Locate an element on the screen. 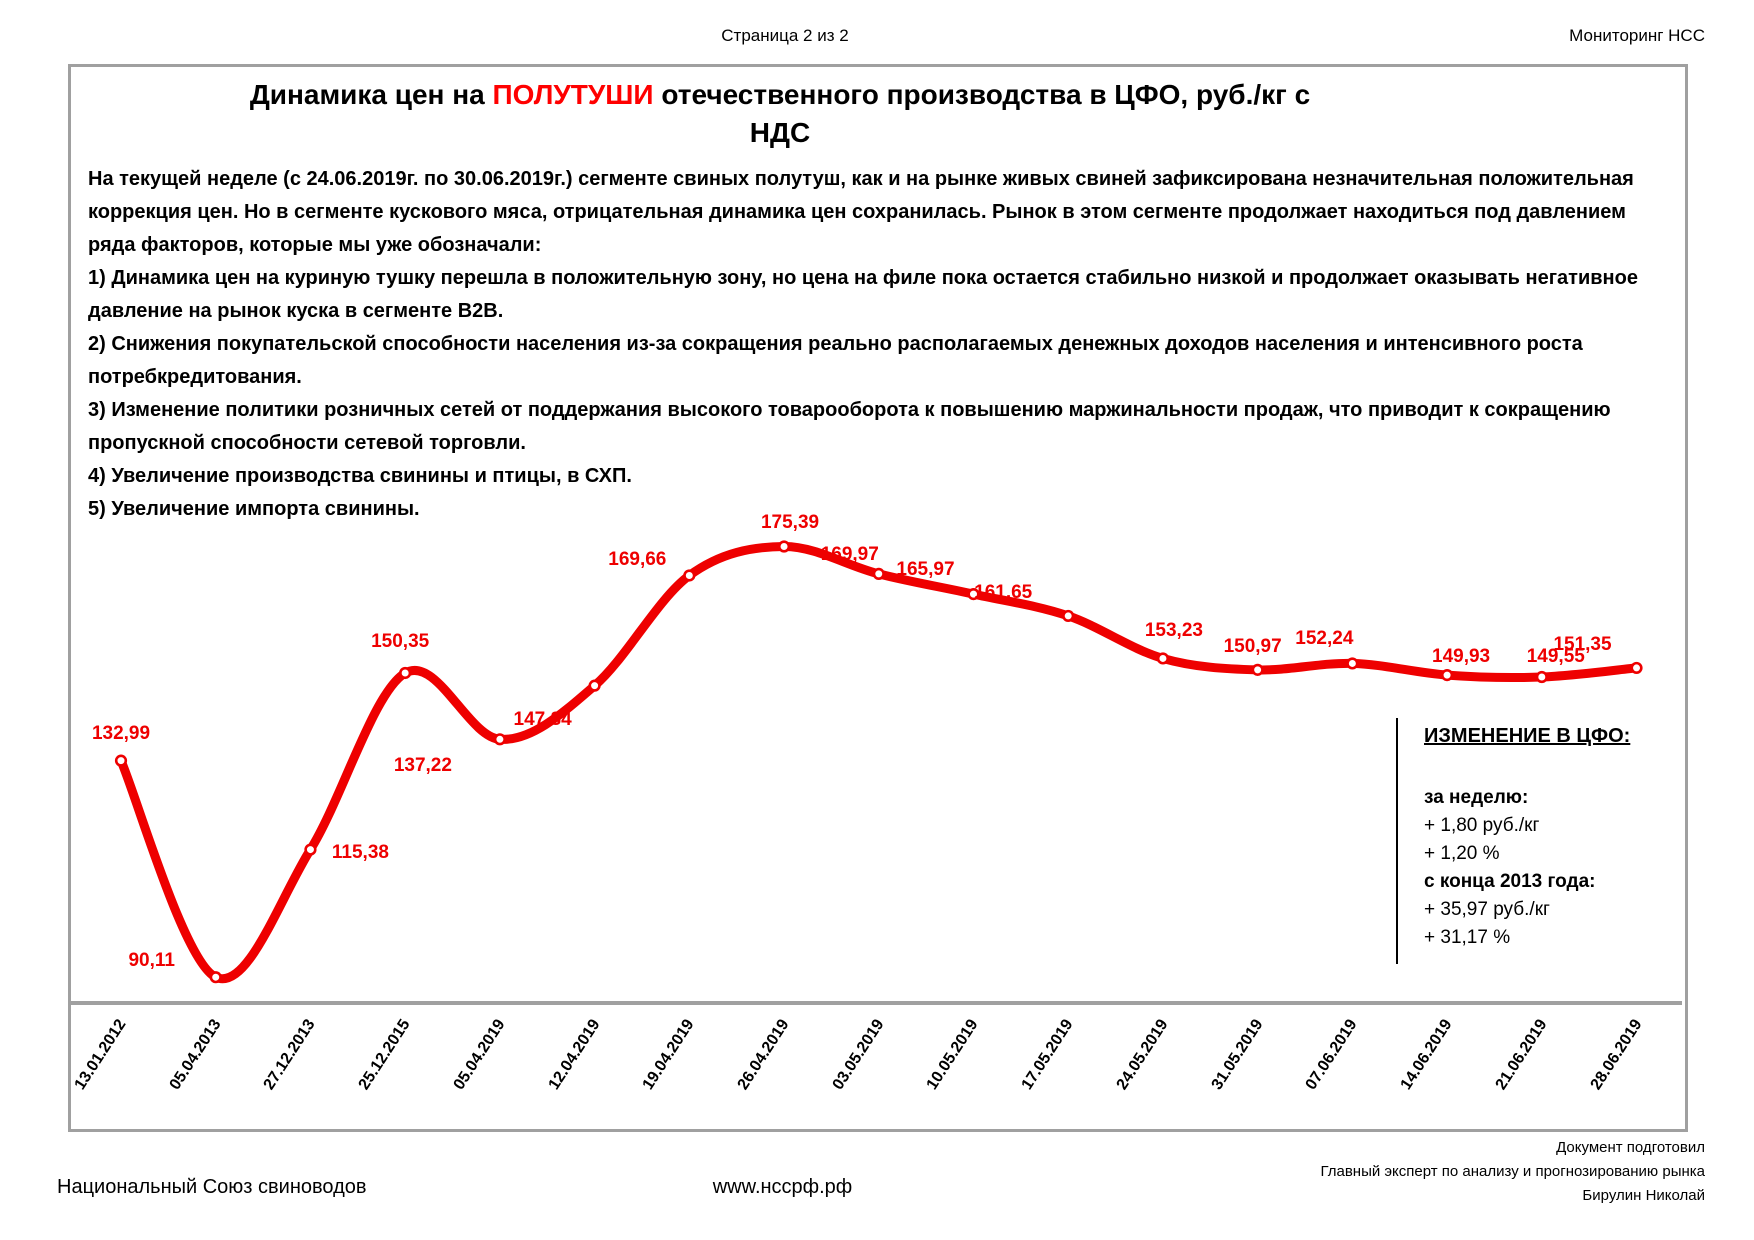  point-value-label: 149,55 is located at coordinates (1555, 657).